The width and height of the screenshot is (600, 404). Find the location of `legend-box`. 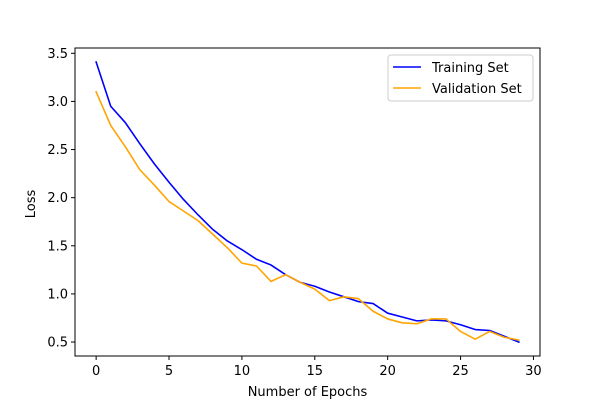

legend-box is located at coordinates (460, 78).